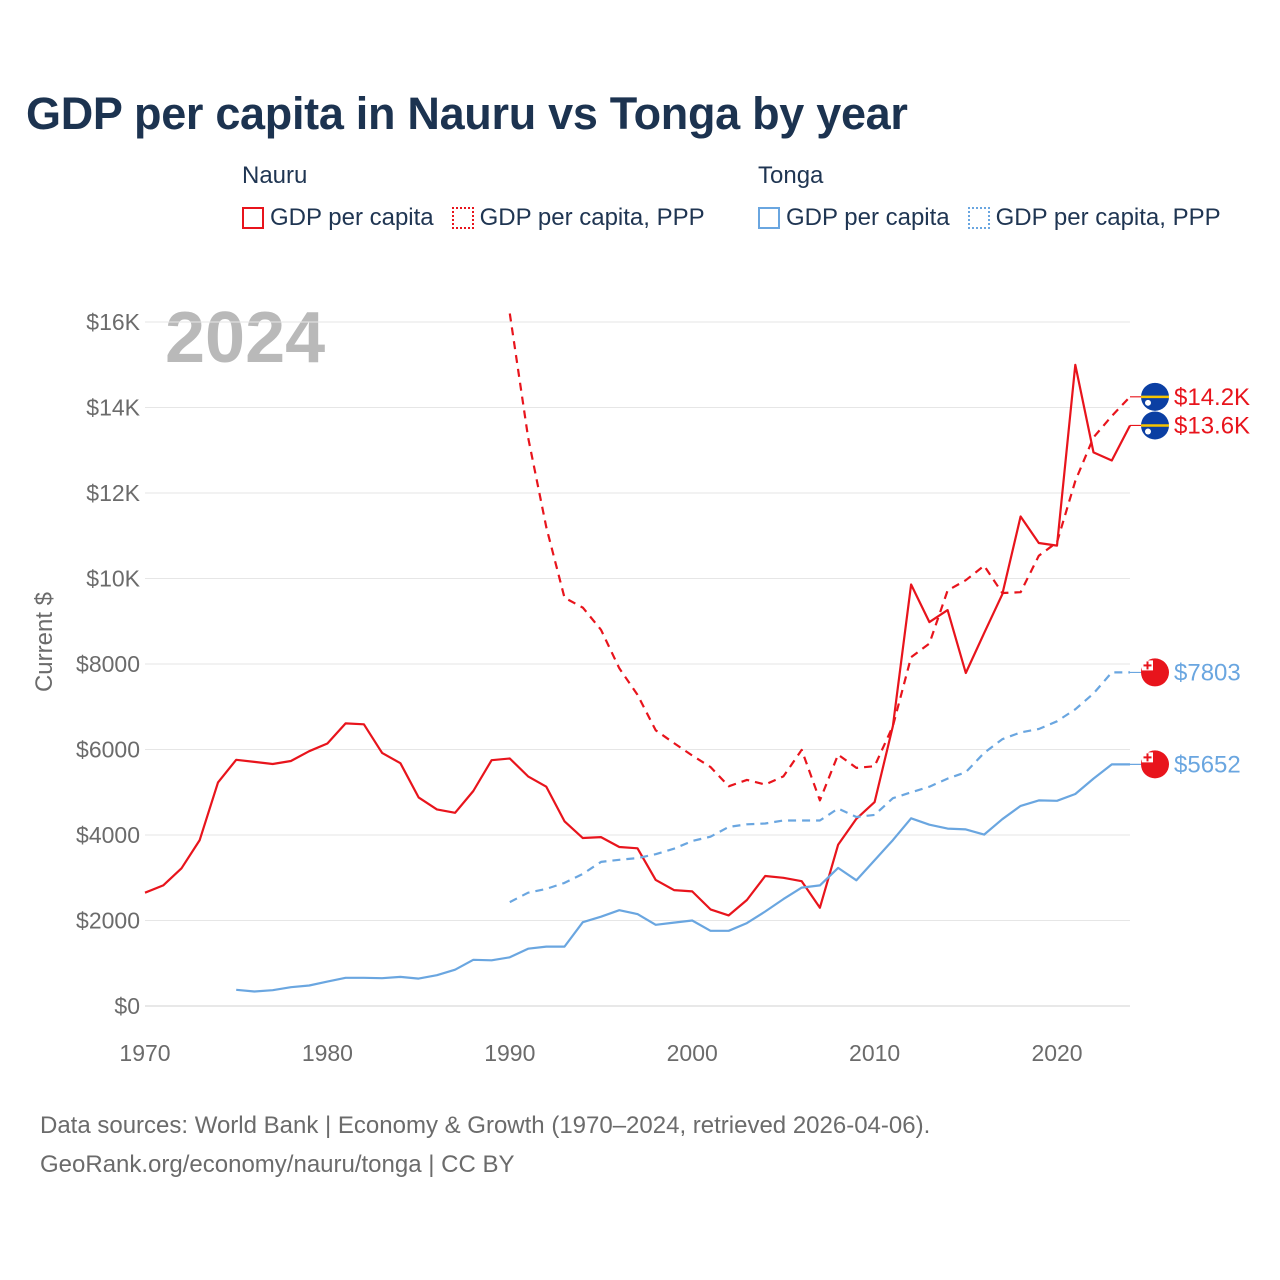 This screenshot has width=1280, height=1280. I want to click on end-value-label: $7803, so click(1207, 672).